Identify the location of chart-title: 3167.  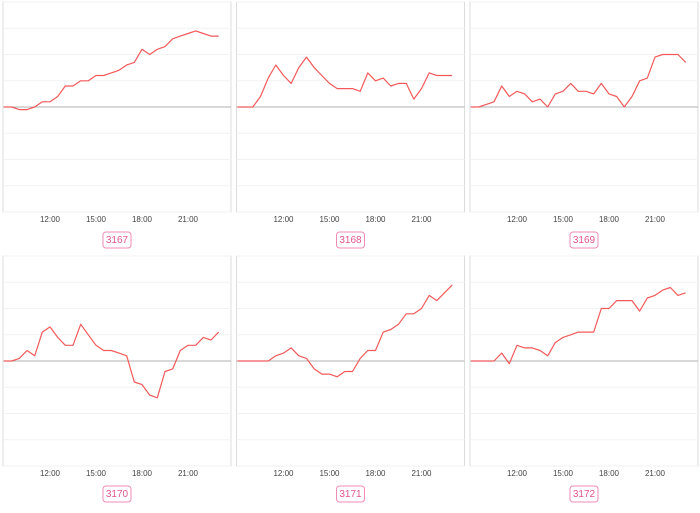
(117, 240).